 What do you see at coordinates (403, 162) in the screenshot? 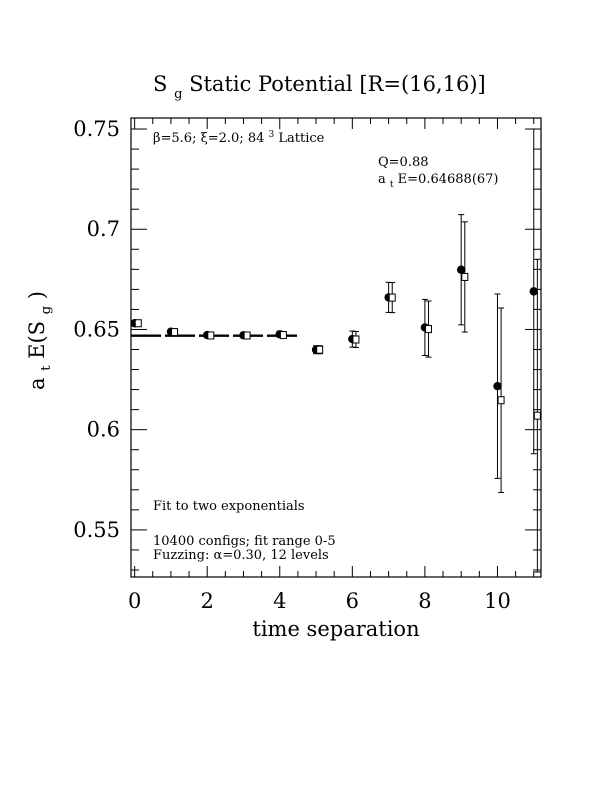
I see `q-value-annotation: Q=0.88` at bounding box center [403, 162].